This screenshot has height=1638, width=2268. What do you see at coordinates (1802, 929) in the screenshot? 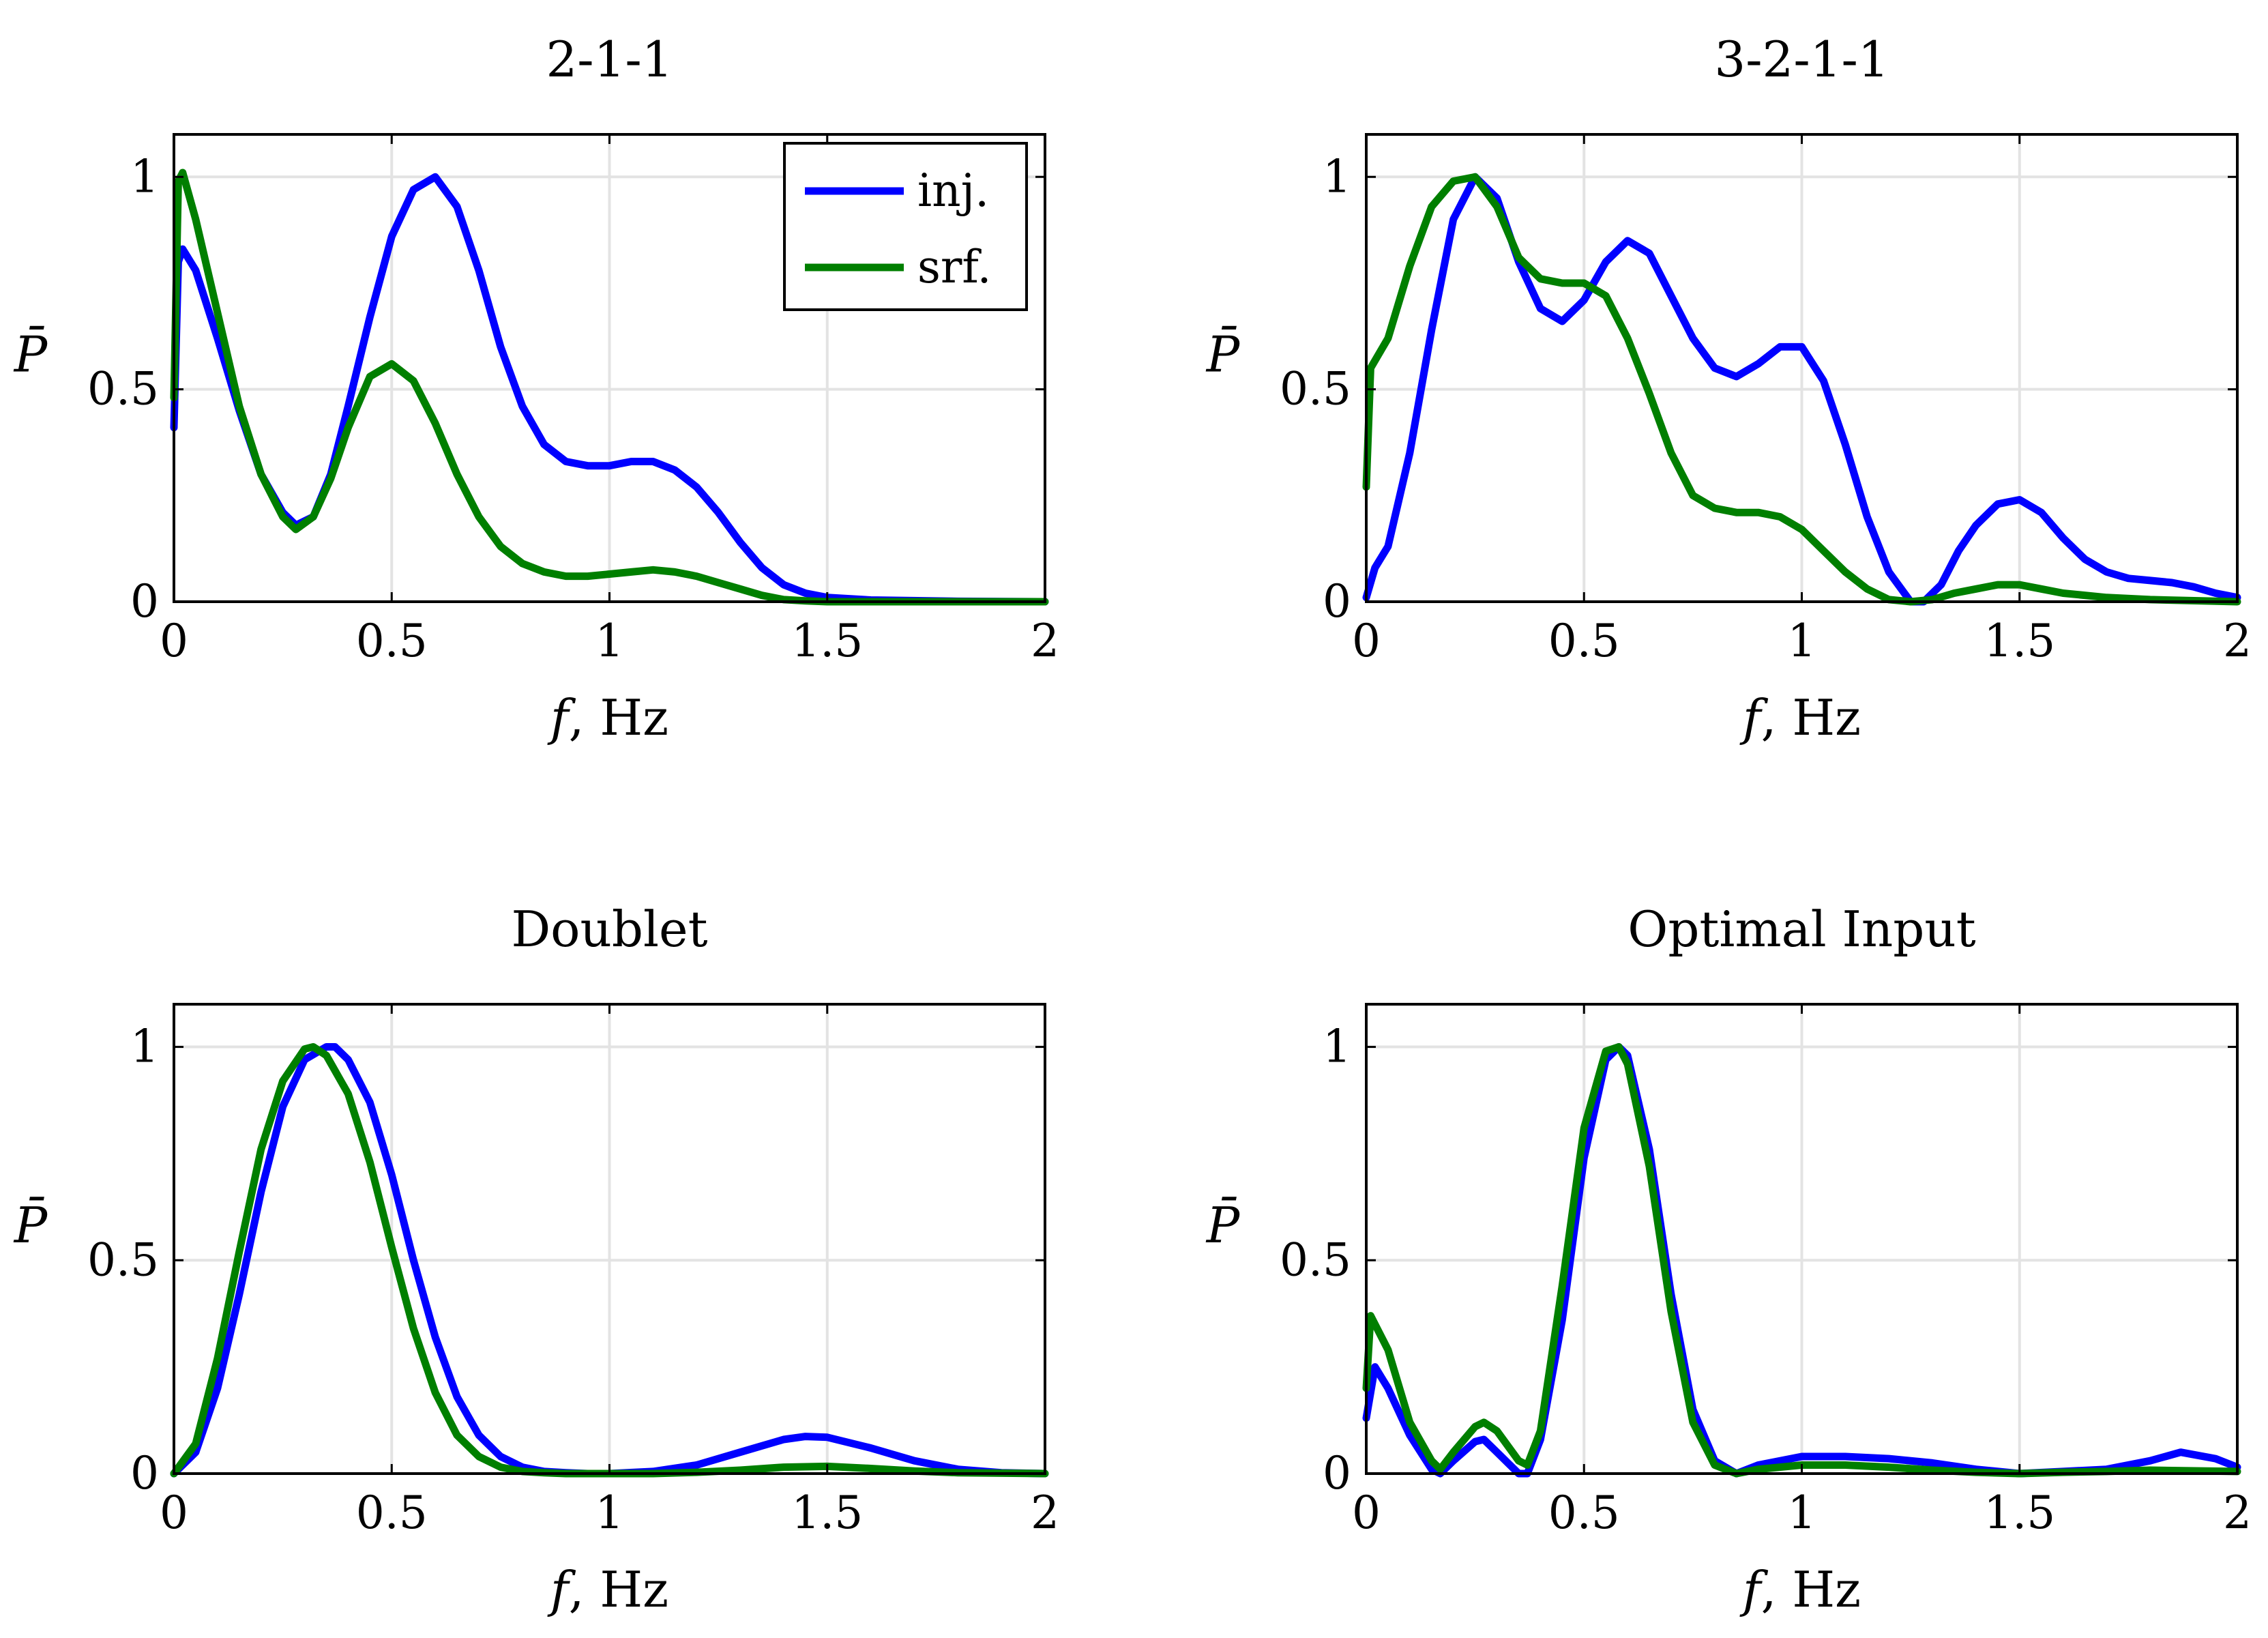
I see `chart-title: Optimal Input` at bounding box center [1802, 929].